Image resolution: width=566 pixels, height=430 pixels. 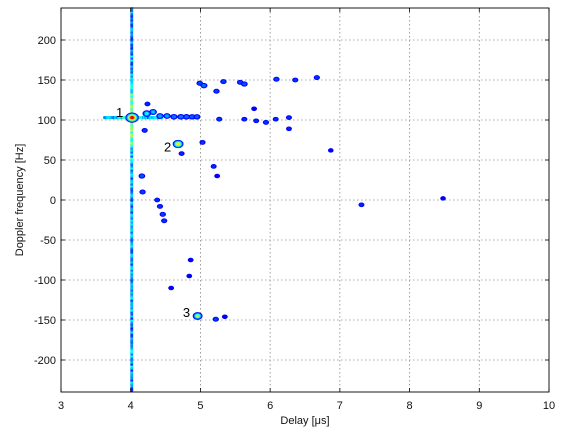 I want to click on x-tick-label: 4, so click(x=131, y=406).